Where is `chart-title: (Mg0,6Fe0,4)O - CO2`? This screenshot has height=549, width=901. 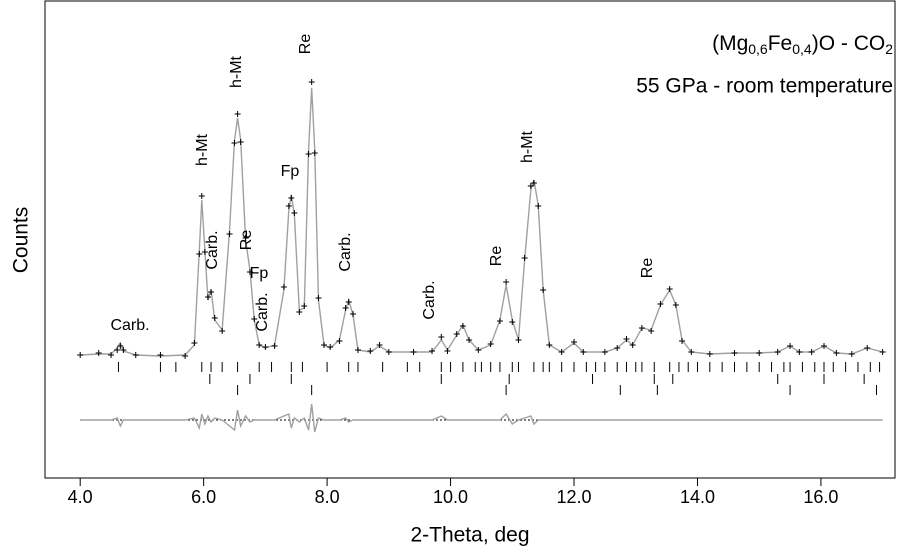
chart-title: (Mg0,6Fe0,4)O - CO2 is located at coordinates (802, 44).